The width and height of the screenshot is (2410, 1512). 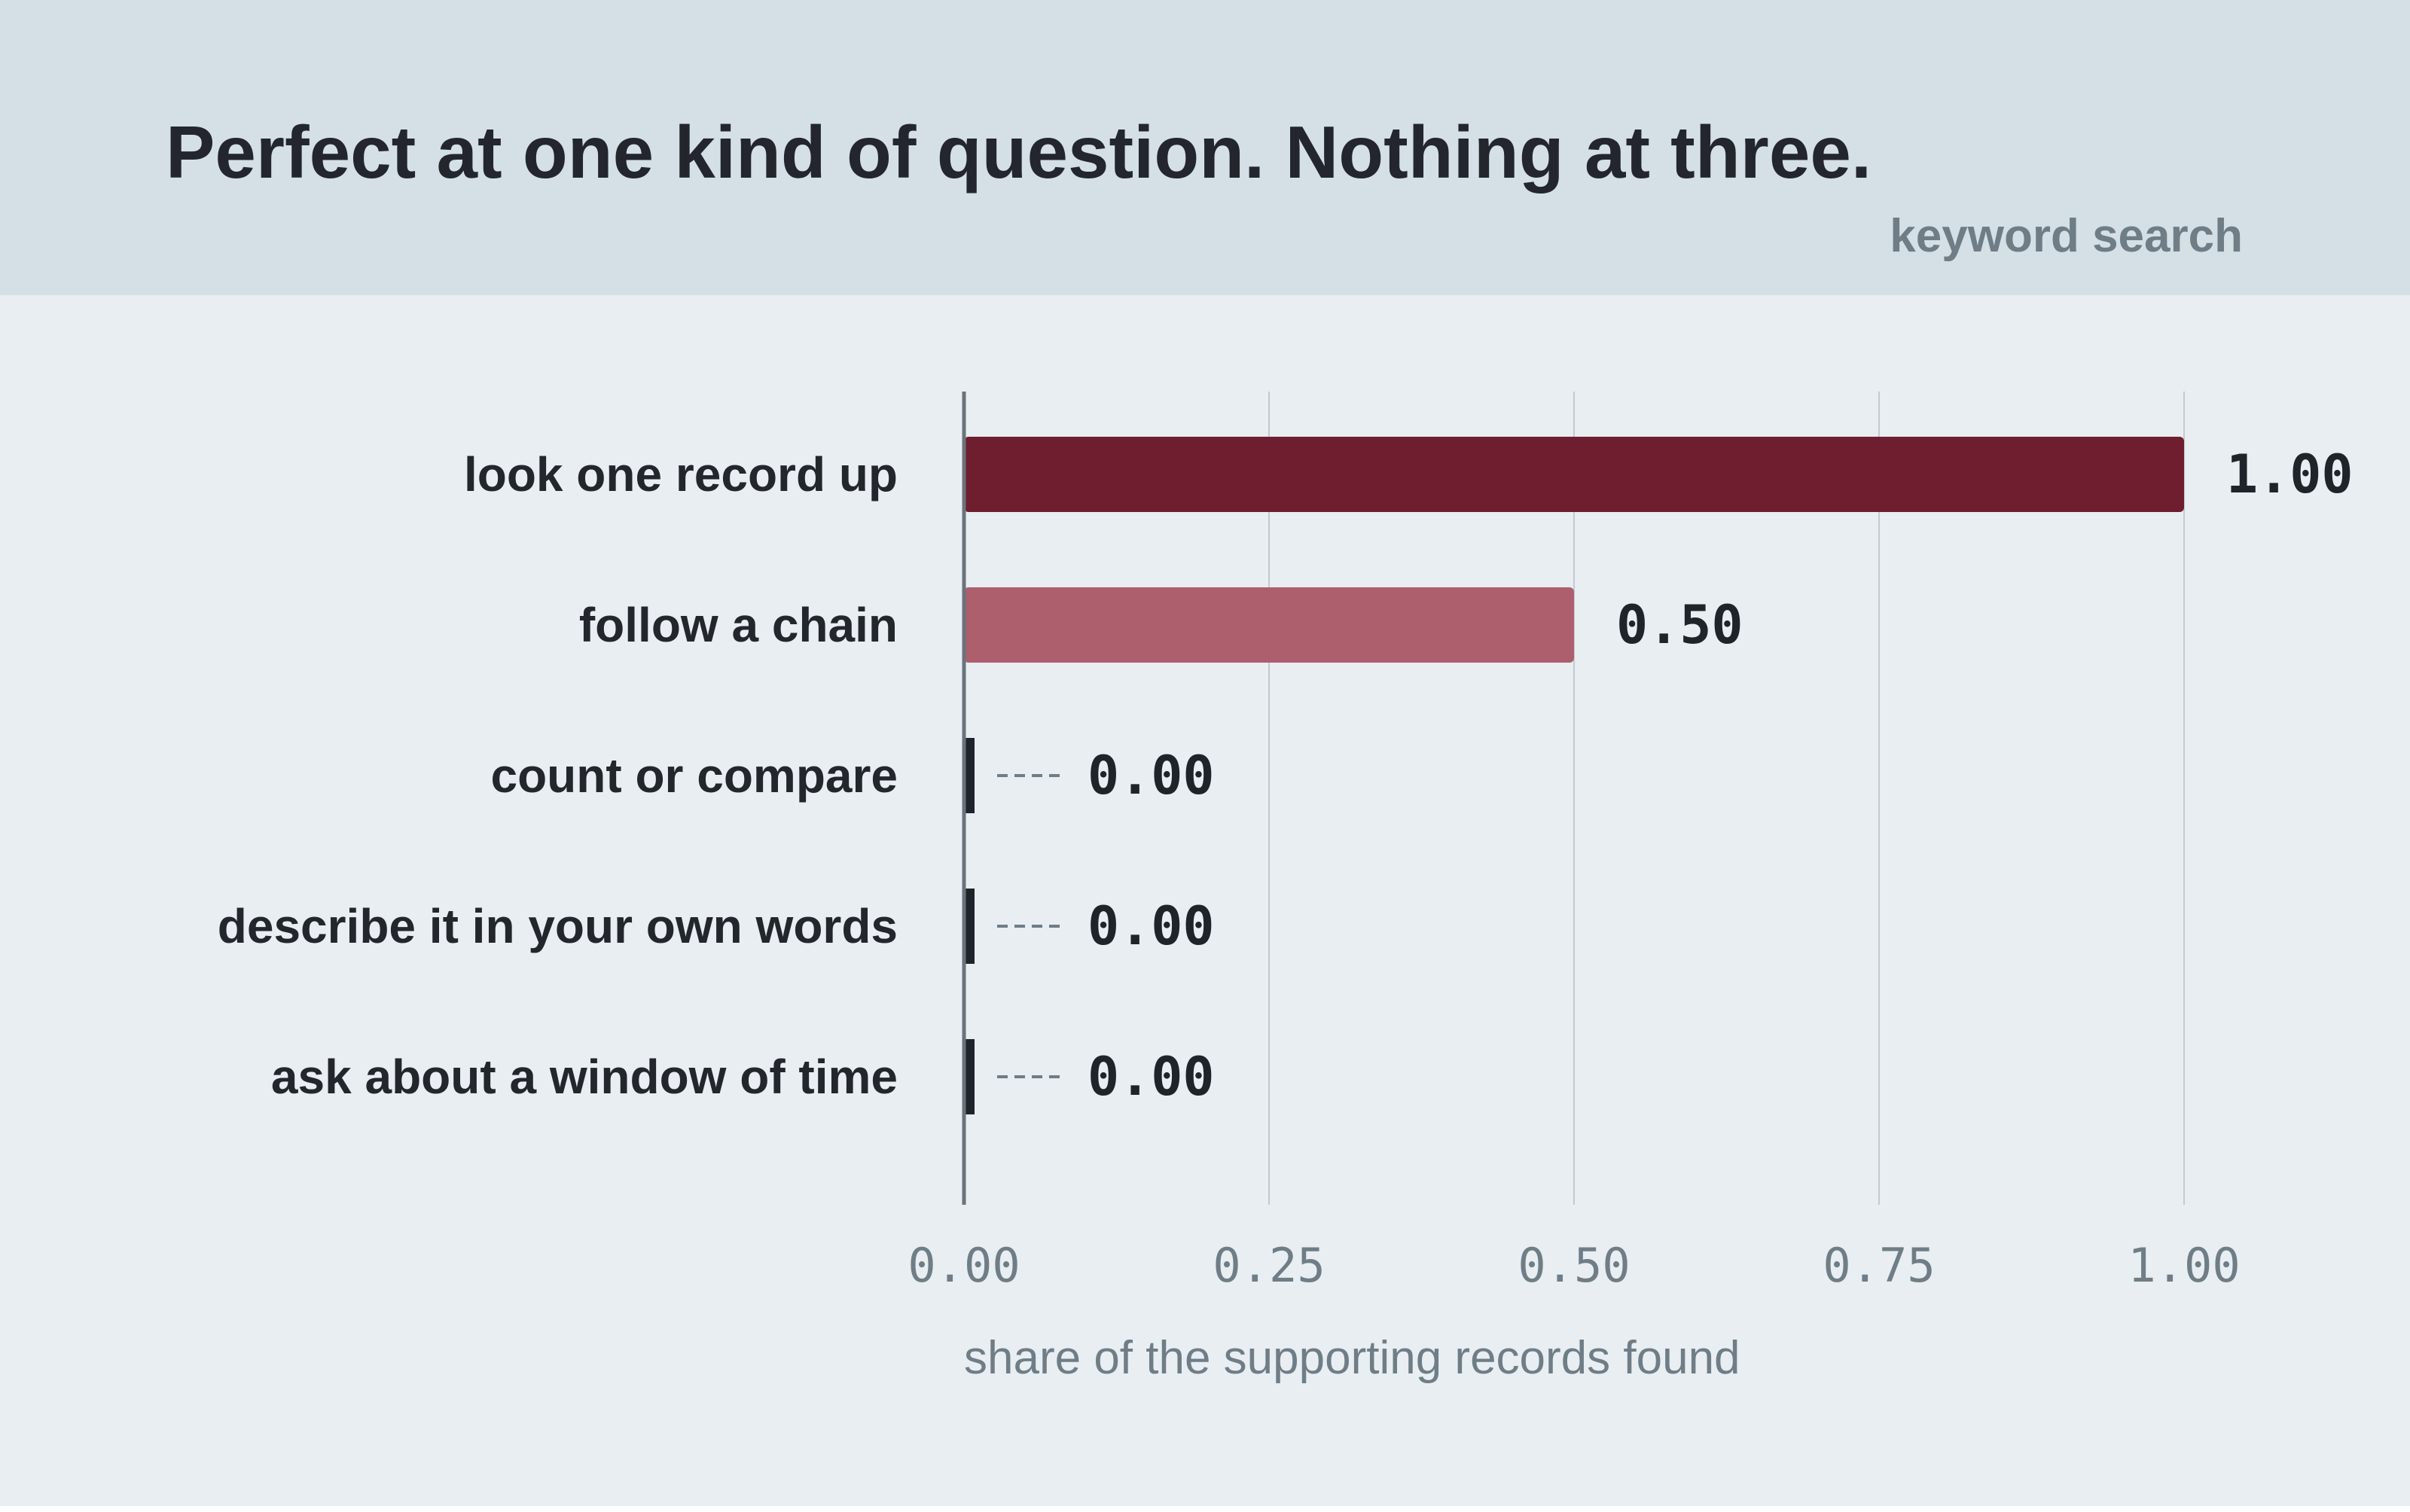 What do you see at coordinates (738, 625) in the screenshot?
I see `category-label: follow a chain` at bounding box center [738, 625].